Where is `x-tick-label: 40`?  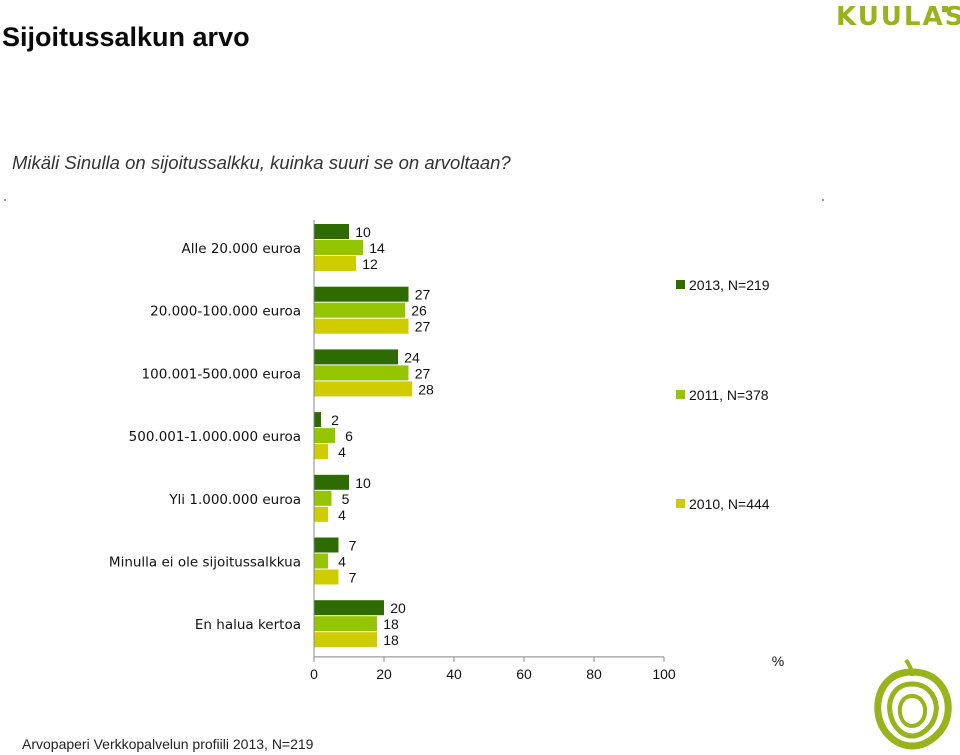 x-tick-label: 40 is located at coordinates (454, 674).